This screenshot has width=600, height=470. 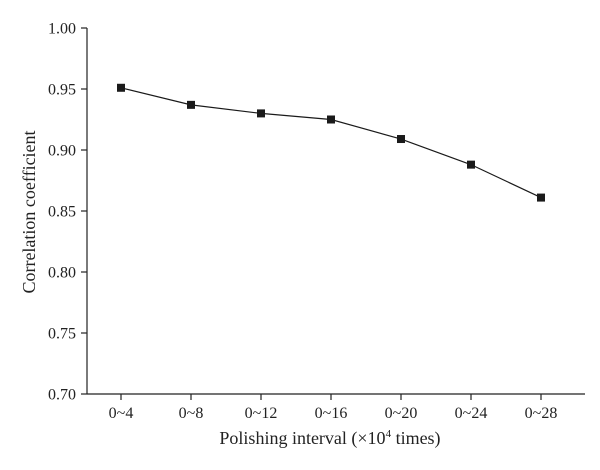 What do you see at coordinates (62, 334) in the screenshot?
I see `y-tick-label: 0.75` at bounding box center [62, 334].